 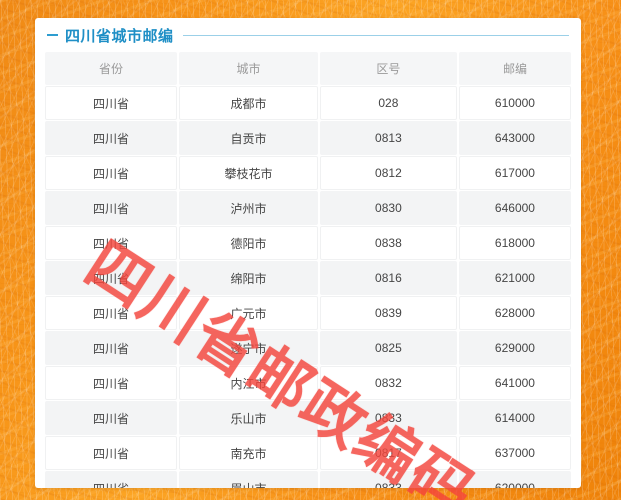 I want to click on cell-city: 广元市, so click(x=248, y=313).